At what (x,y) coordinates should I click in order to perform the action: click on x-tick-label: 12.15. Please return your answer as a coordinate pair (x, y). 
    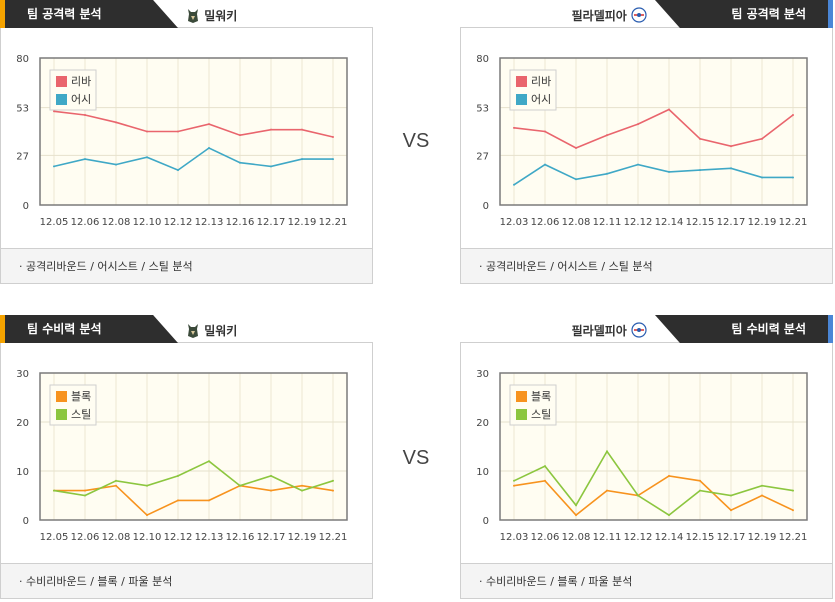
    Looking at the image, I should click on (700, 537).